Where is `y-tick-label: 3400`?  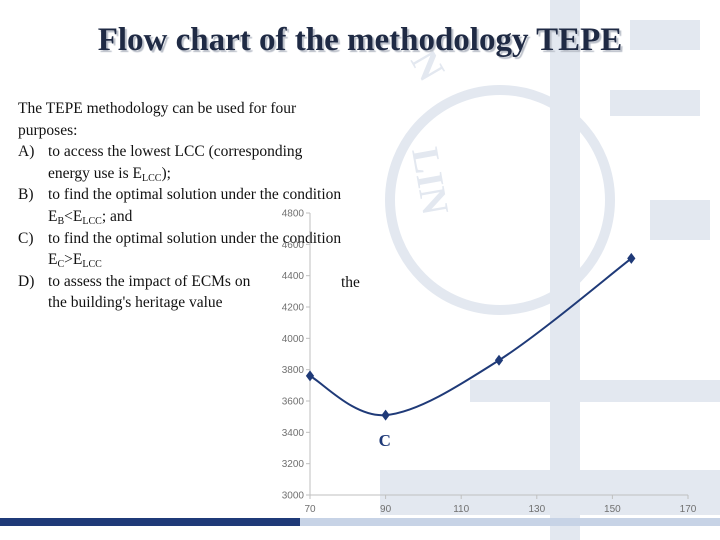
y-tick-label: 3400 is located at coordinates (293, 433).